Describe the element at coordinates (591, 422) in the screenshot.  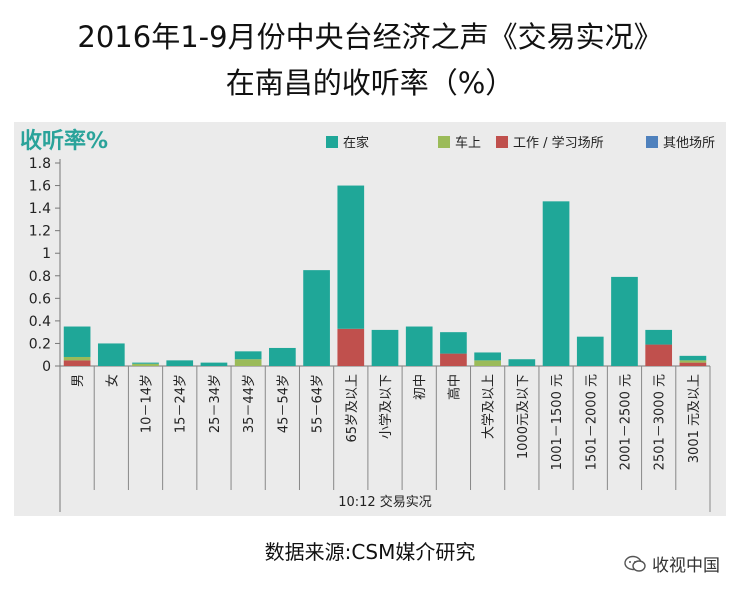
I see `x-tick-label: 1501－2000 元` at that location.